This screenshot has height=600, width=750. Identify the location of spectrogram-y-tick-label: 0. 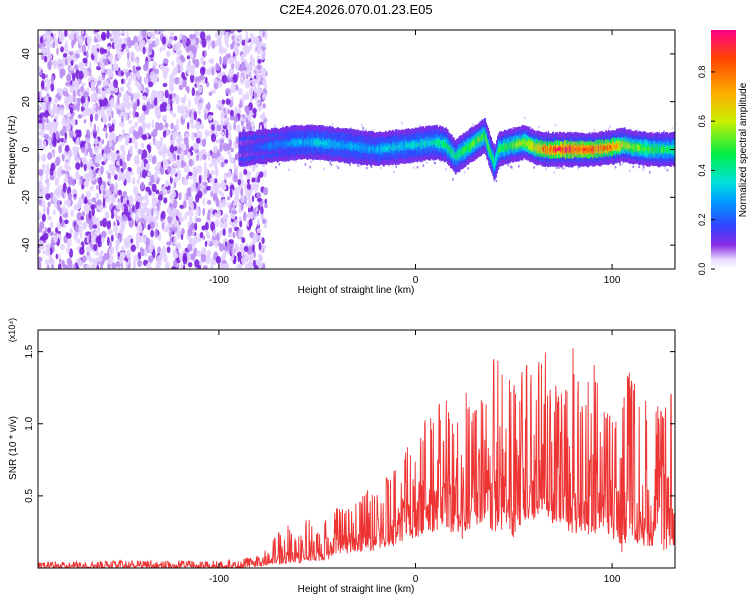
(26, 149).